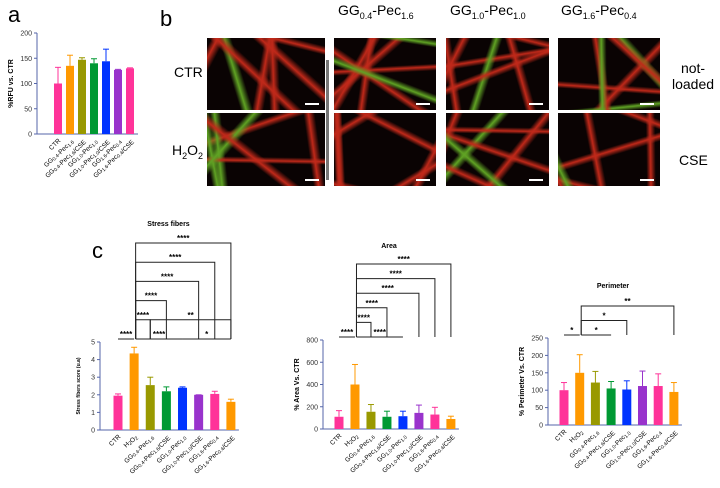 The image size is (720, 488). What do you see at coordinates (389, 246) in the screenshot?
I see `chart-title: Area` at bounding box center [389, 246].